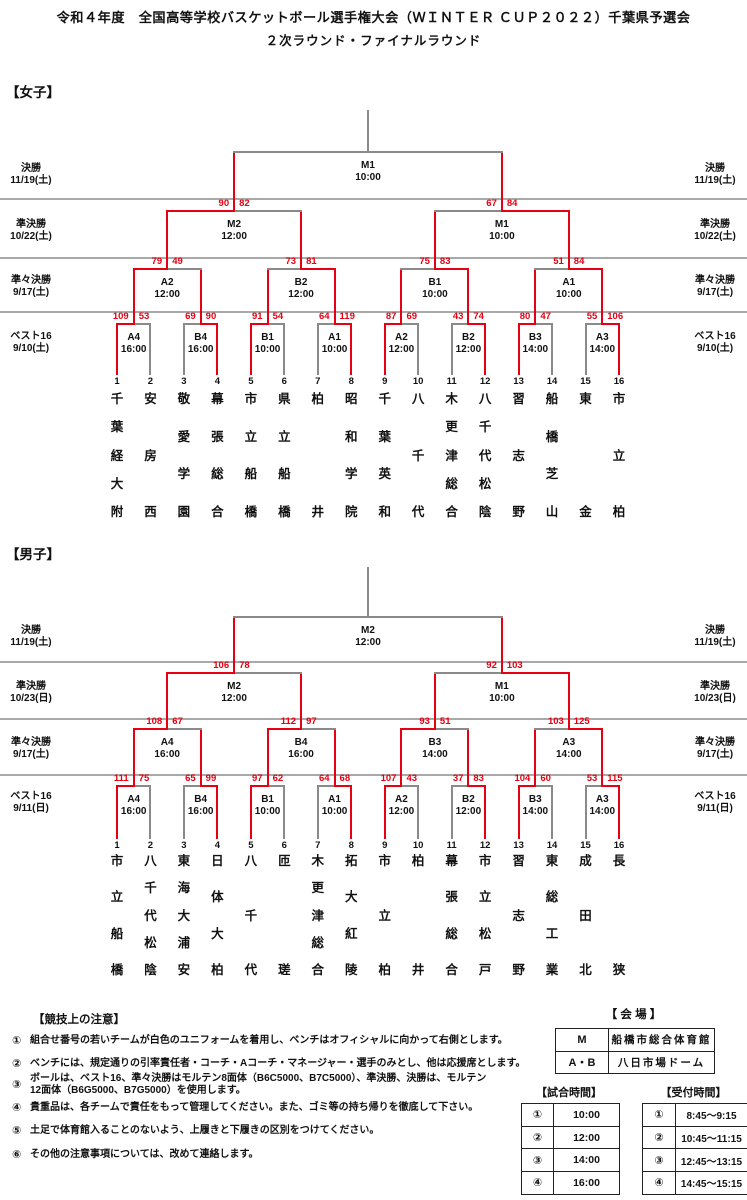  Describe the element at coordinates (592, 778) in the screenshot. I see `score-left: 53` at that location.